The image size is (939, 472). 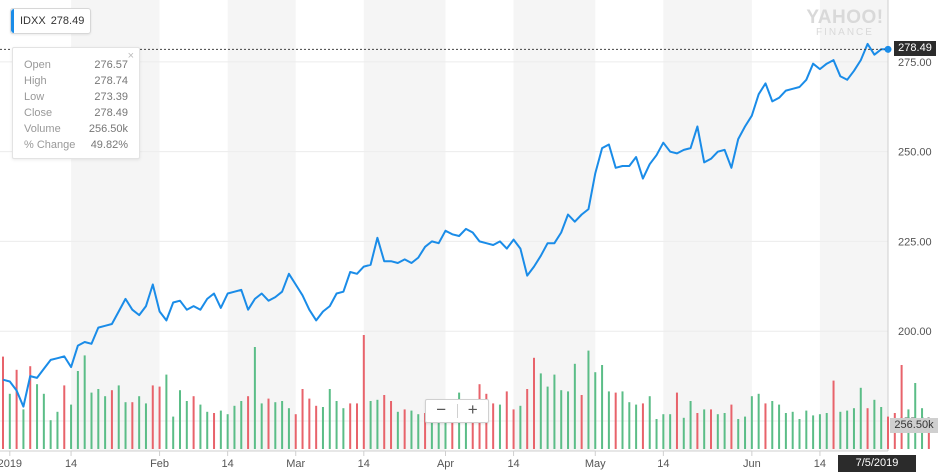 What do you see at coordinates (130, 56) in the screenshot?
I see `close-icon: ×` at bounding box center [130, 56].